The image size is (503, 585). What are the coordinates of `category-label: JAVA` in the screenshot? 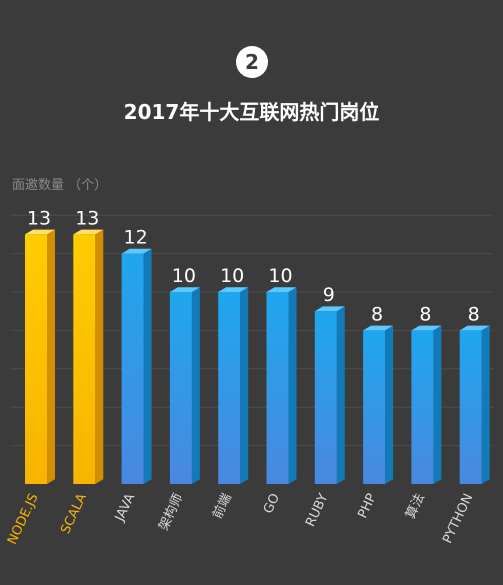 It's located at (125, 507).